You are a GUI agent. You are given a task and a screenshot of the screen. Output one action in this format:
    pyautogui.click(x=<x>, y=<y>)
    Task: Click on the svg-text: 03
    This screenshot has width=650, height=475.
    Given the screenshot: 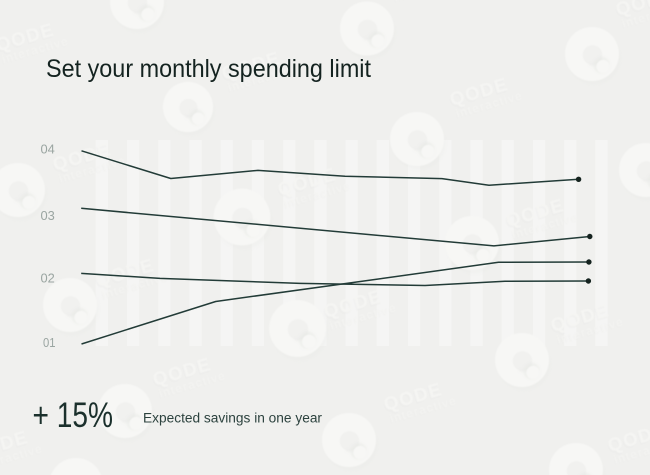 What is the action you would take?
    pyautogui.click(x=48, y=216)
    